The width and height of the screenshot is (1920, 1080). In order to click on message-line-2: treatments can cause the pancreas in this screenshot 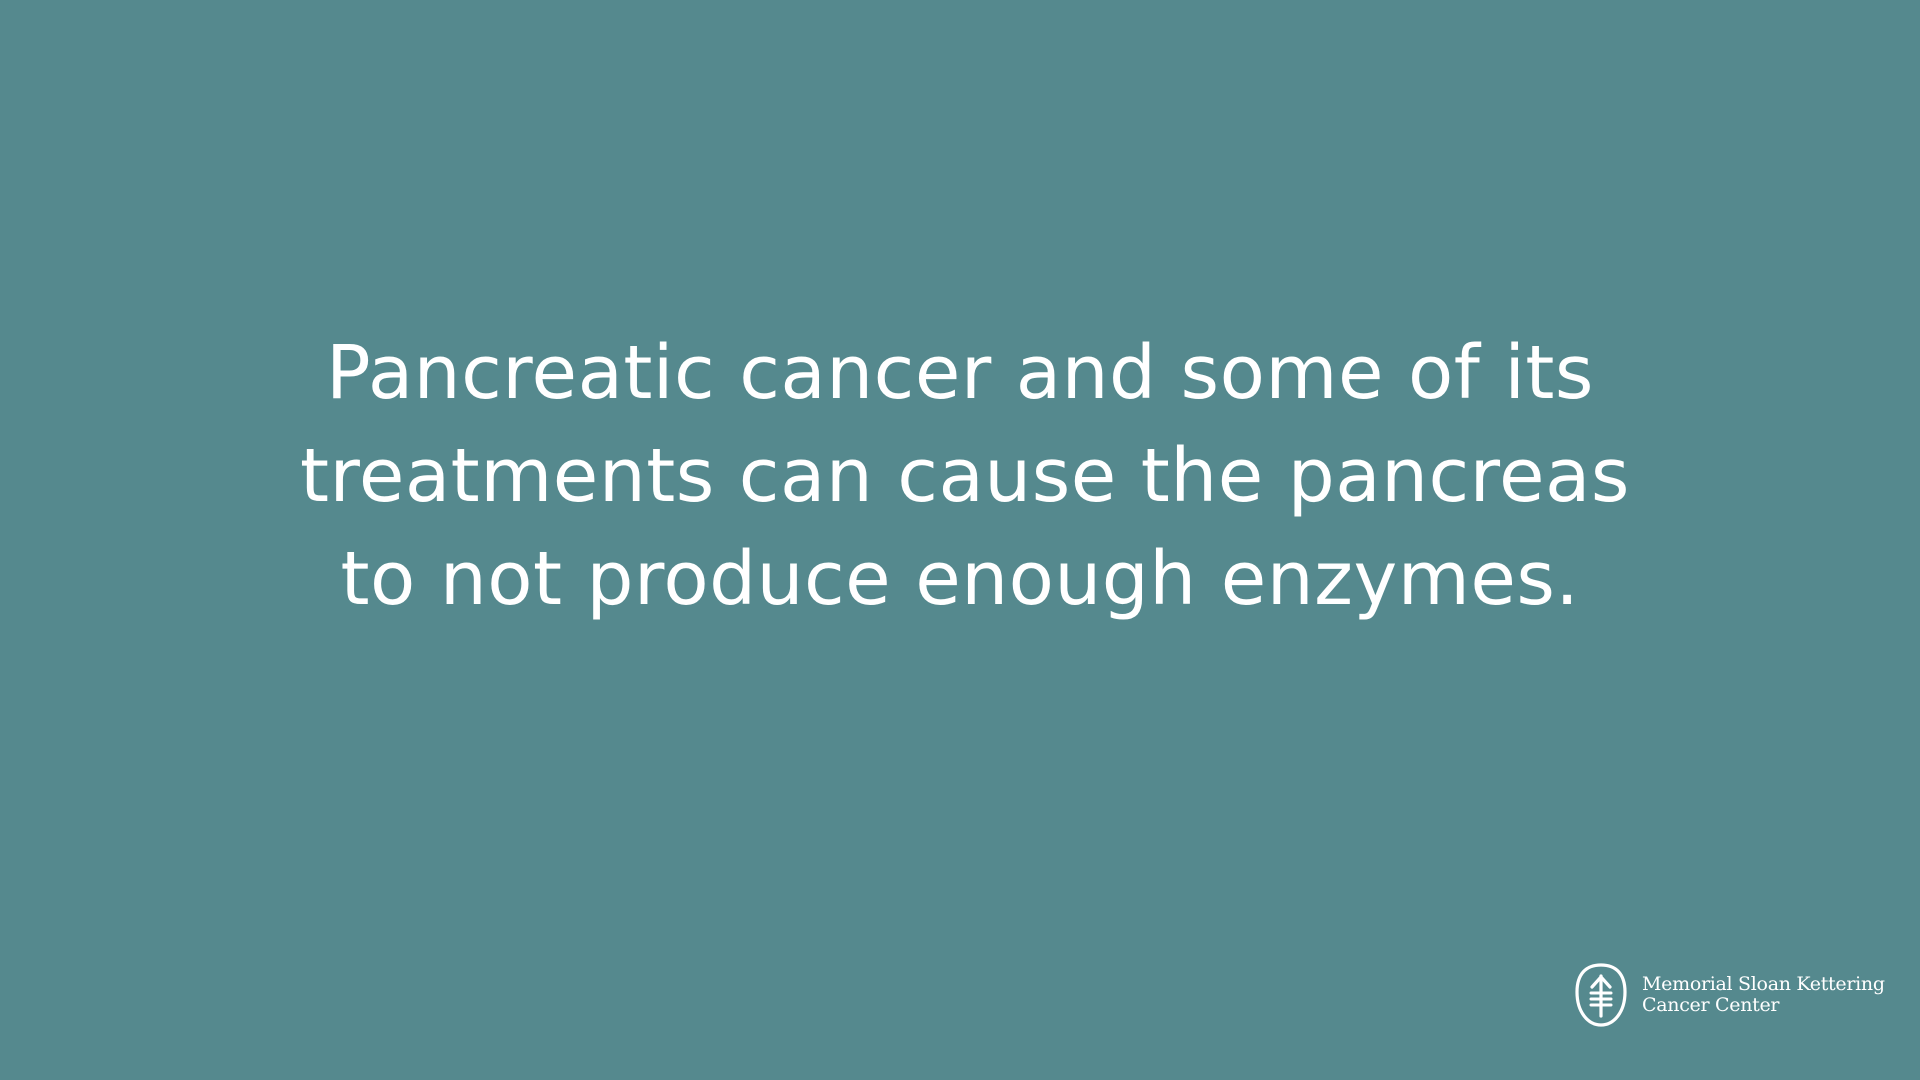, I will do `click(965, 476)`.